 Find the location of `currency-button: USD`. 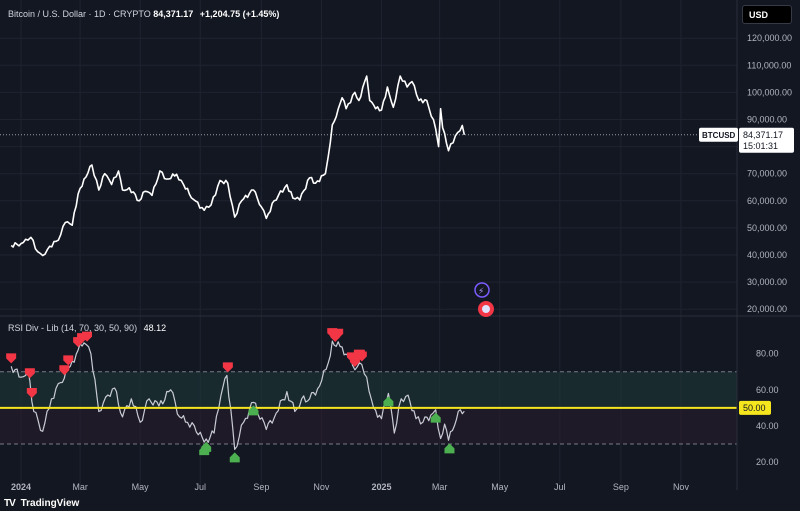

currency-button: USD is located at coordinates (767, 14).